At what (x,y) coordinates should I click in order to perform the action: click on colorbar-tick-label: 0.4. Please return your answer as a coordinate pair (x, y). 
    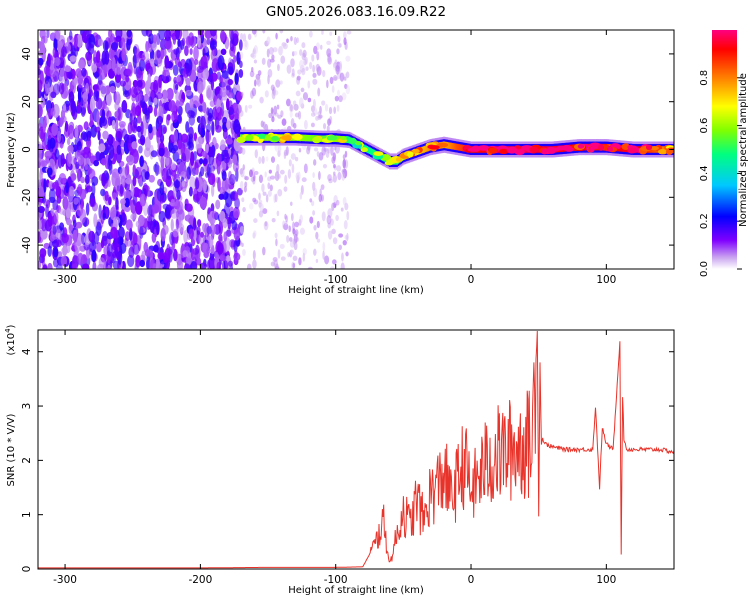
    Looking at the image, I should click on (704, 173).